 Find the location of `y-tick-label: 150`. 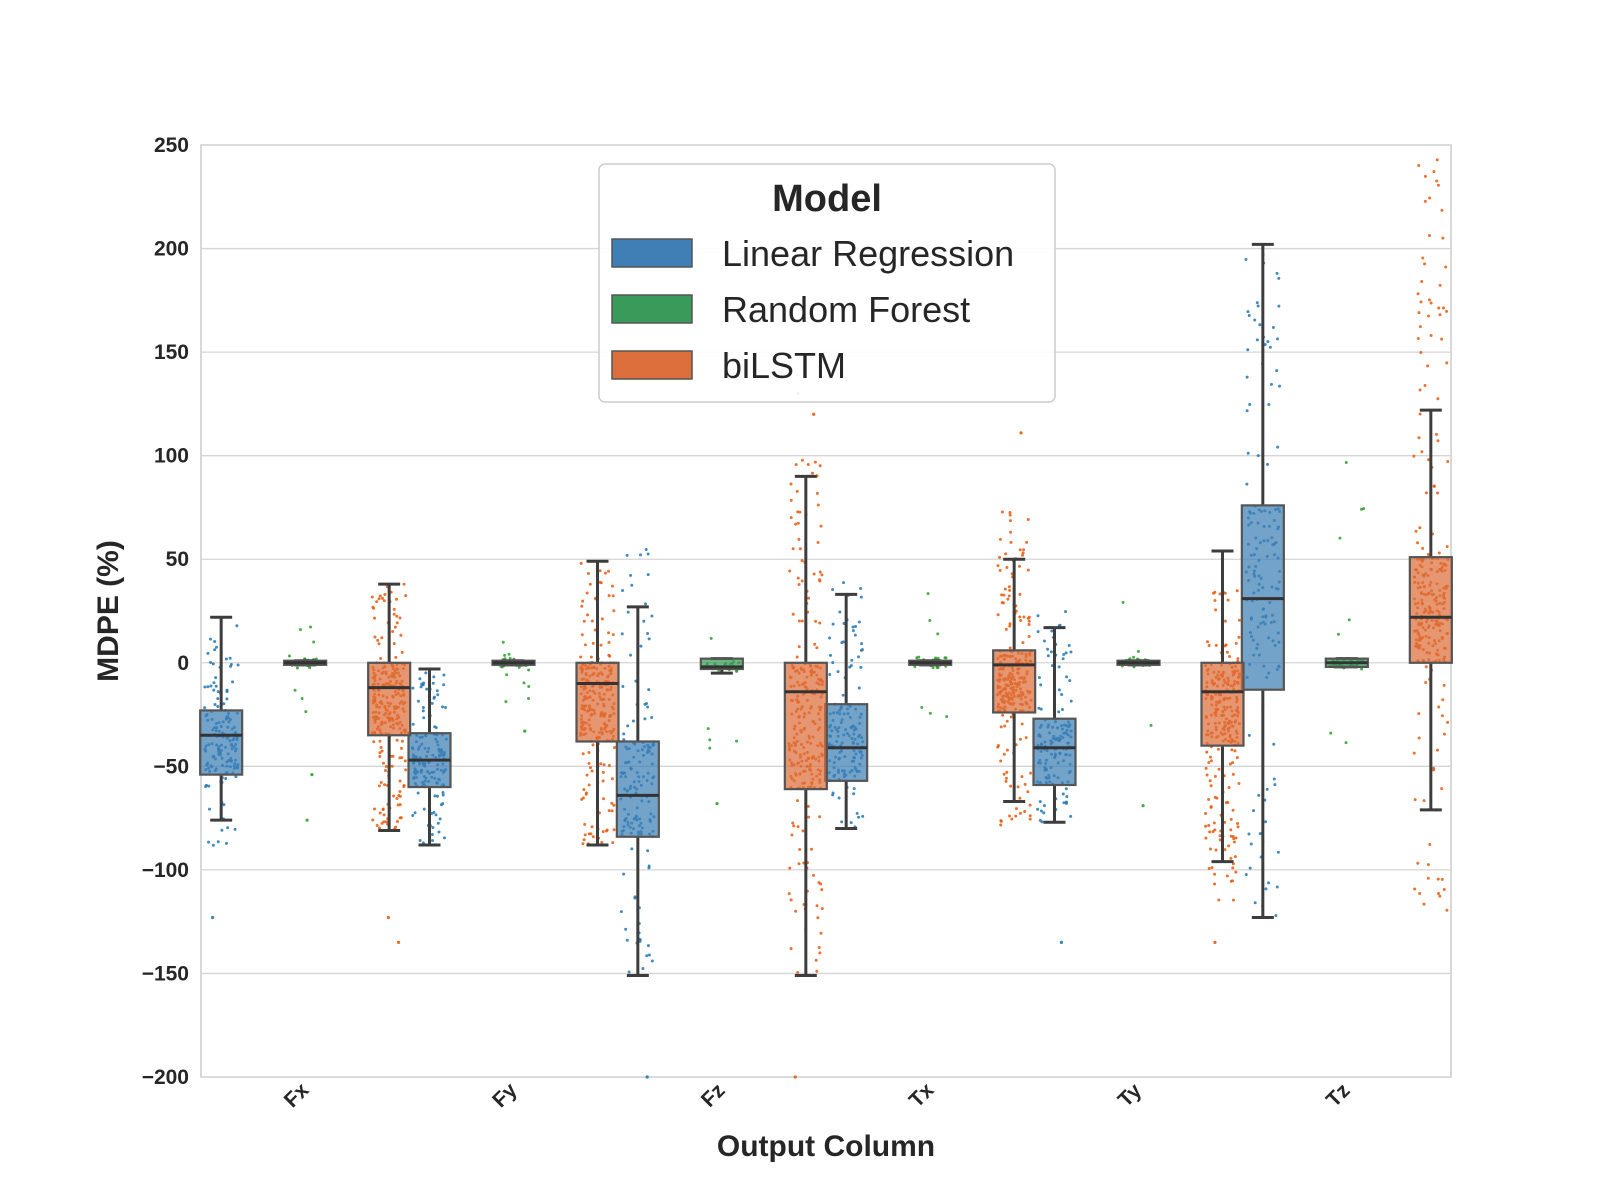

y-tick-label: 150 is located at coordinates (171, 352).